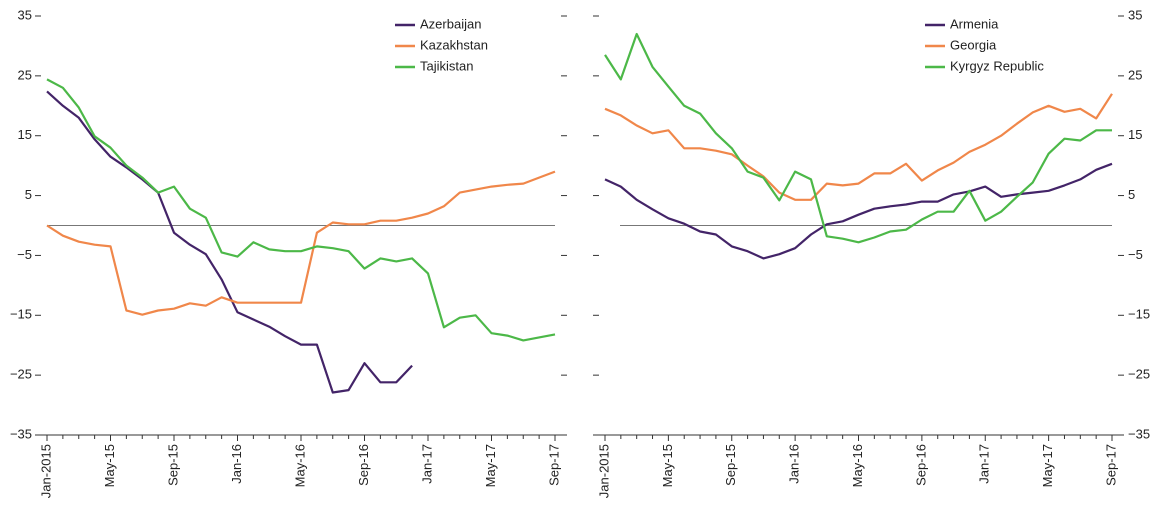 This screenshot has width=1153, height=513. What do you see at coordinates (450, 23) in the screenshot?
I see `legend-label: Azerbaijan` at bounding box center [450, 23].